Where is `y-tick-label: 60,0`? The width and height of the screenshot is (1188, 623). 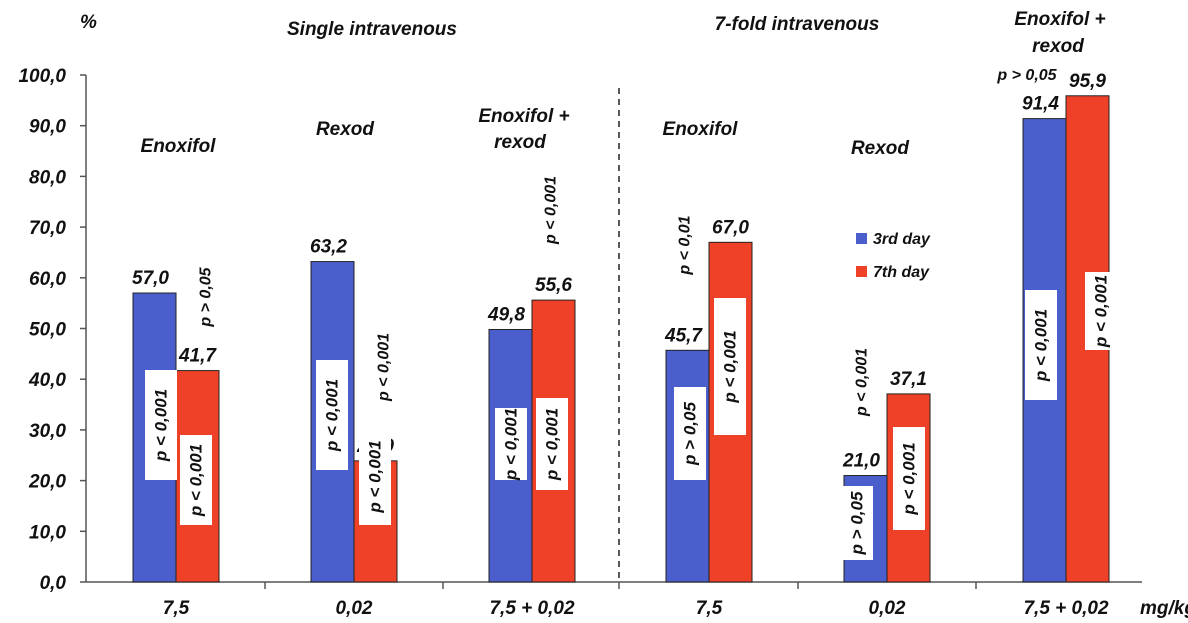
y-tick-label: 60,0 is located at coordinates (47, 279).